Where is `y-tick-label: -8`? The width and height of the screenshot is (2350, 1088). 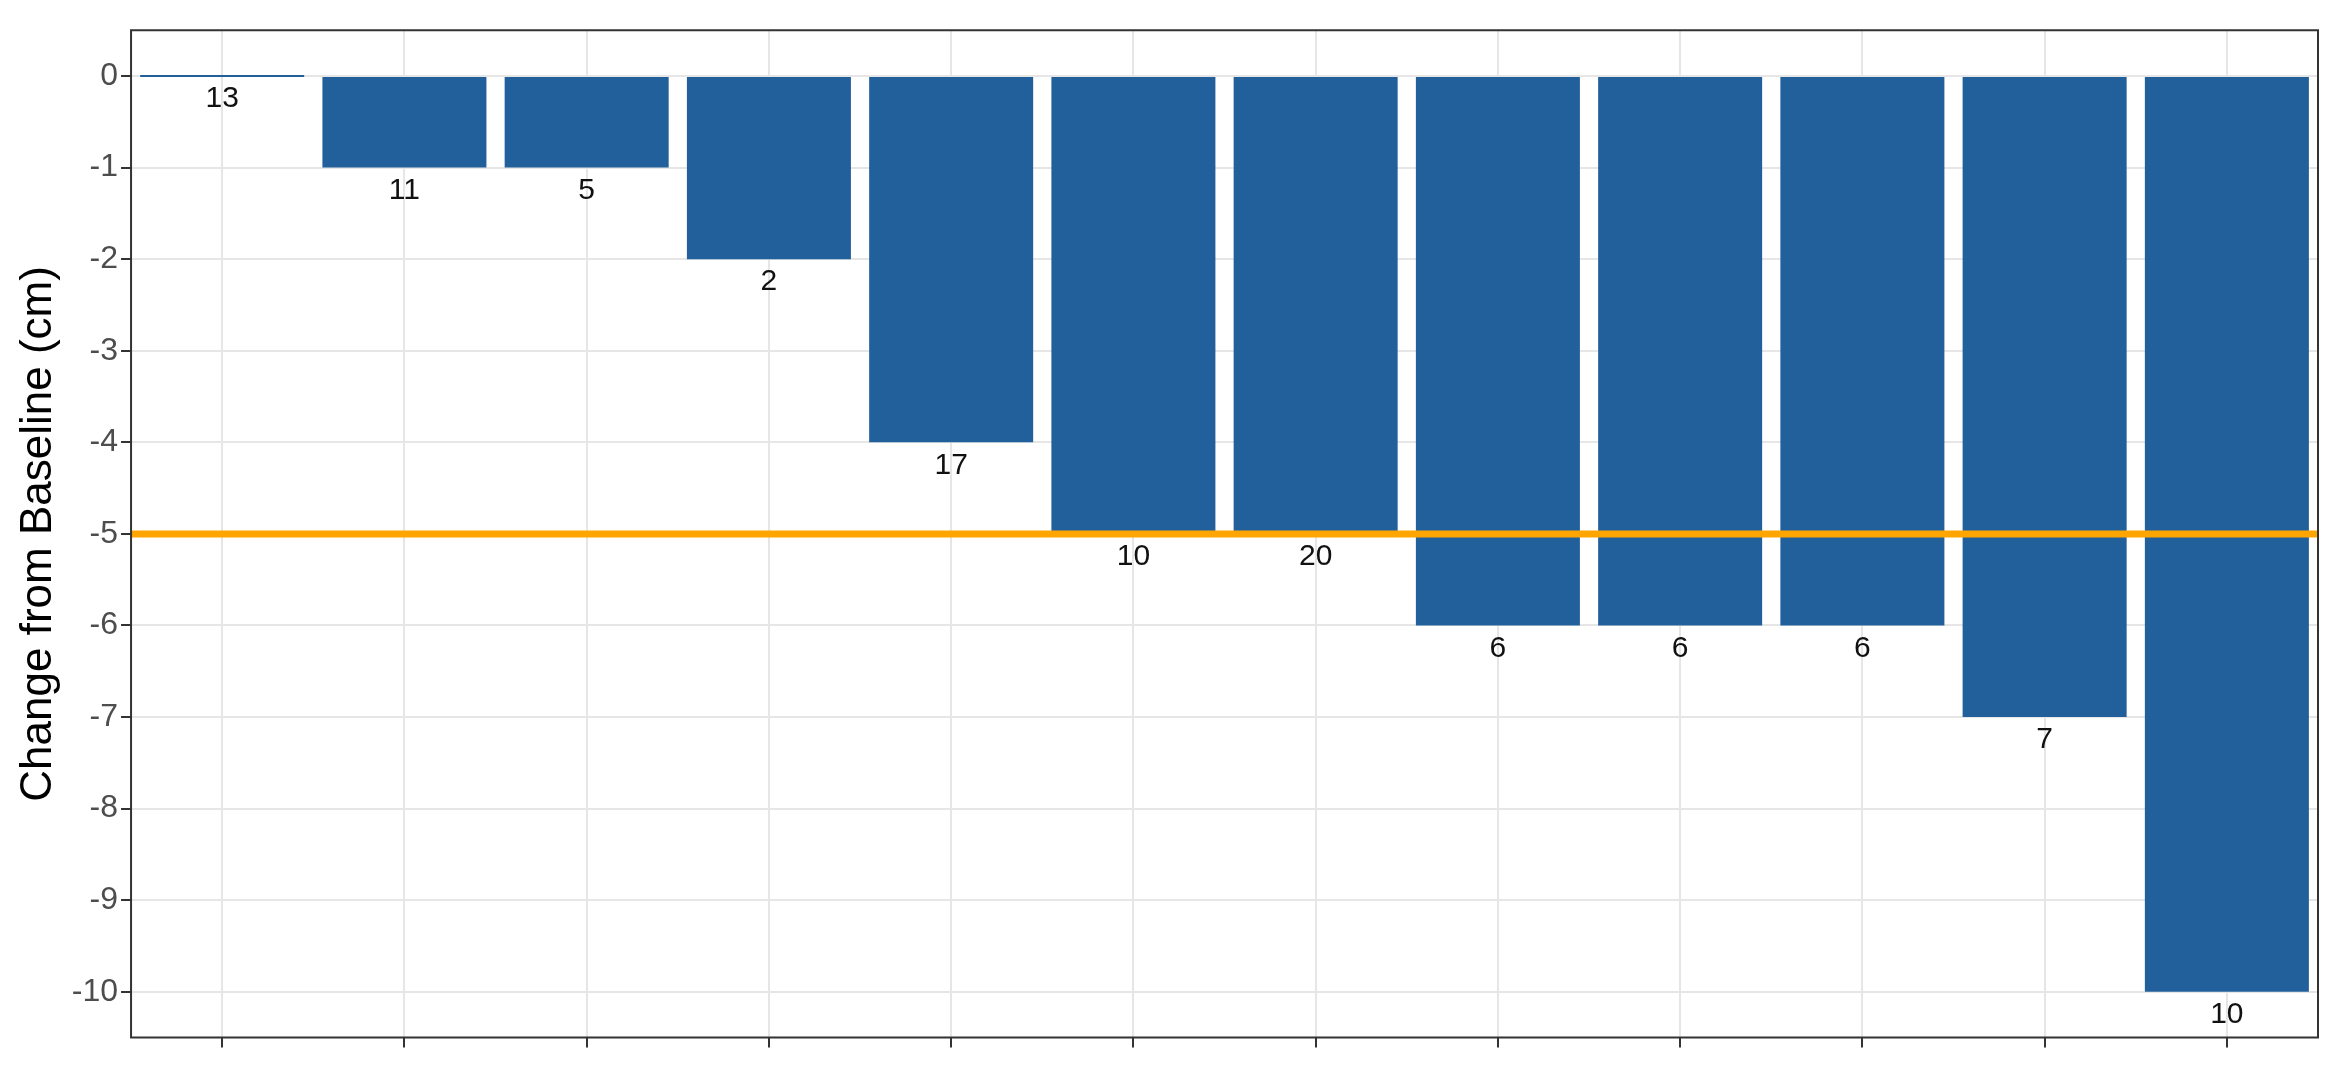
y-tick-label: -8 is located at coordinates (104, 806).